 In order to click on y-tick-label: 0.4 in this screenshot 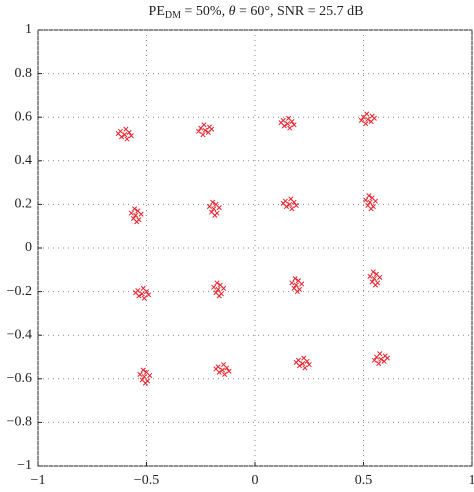, I will do `click(24, 160)`.